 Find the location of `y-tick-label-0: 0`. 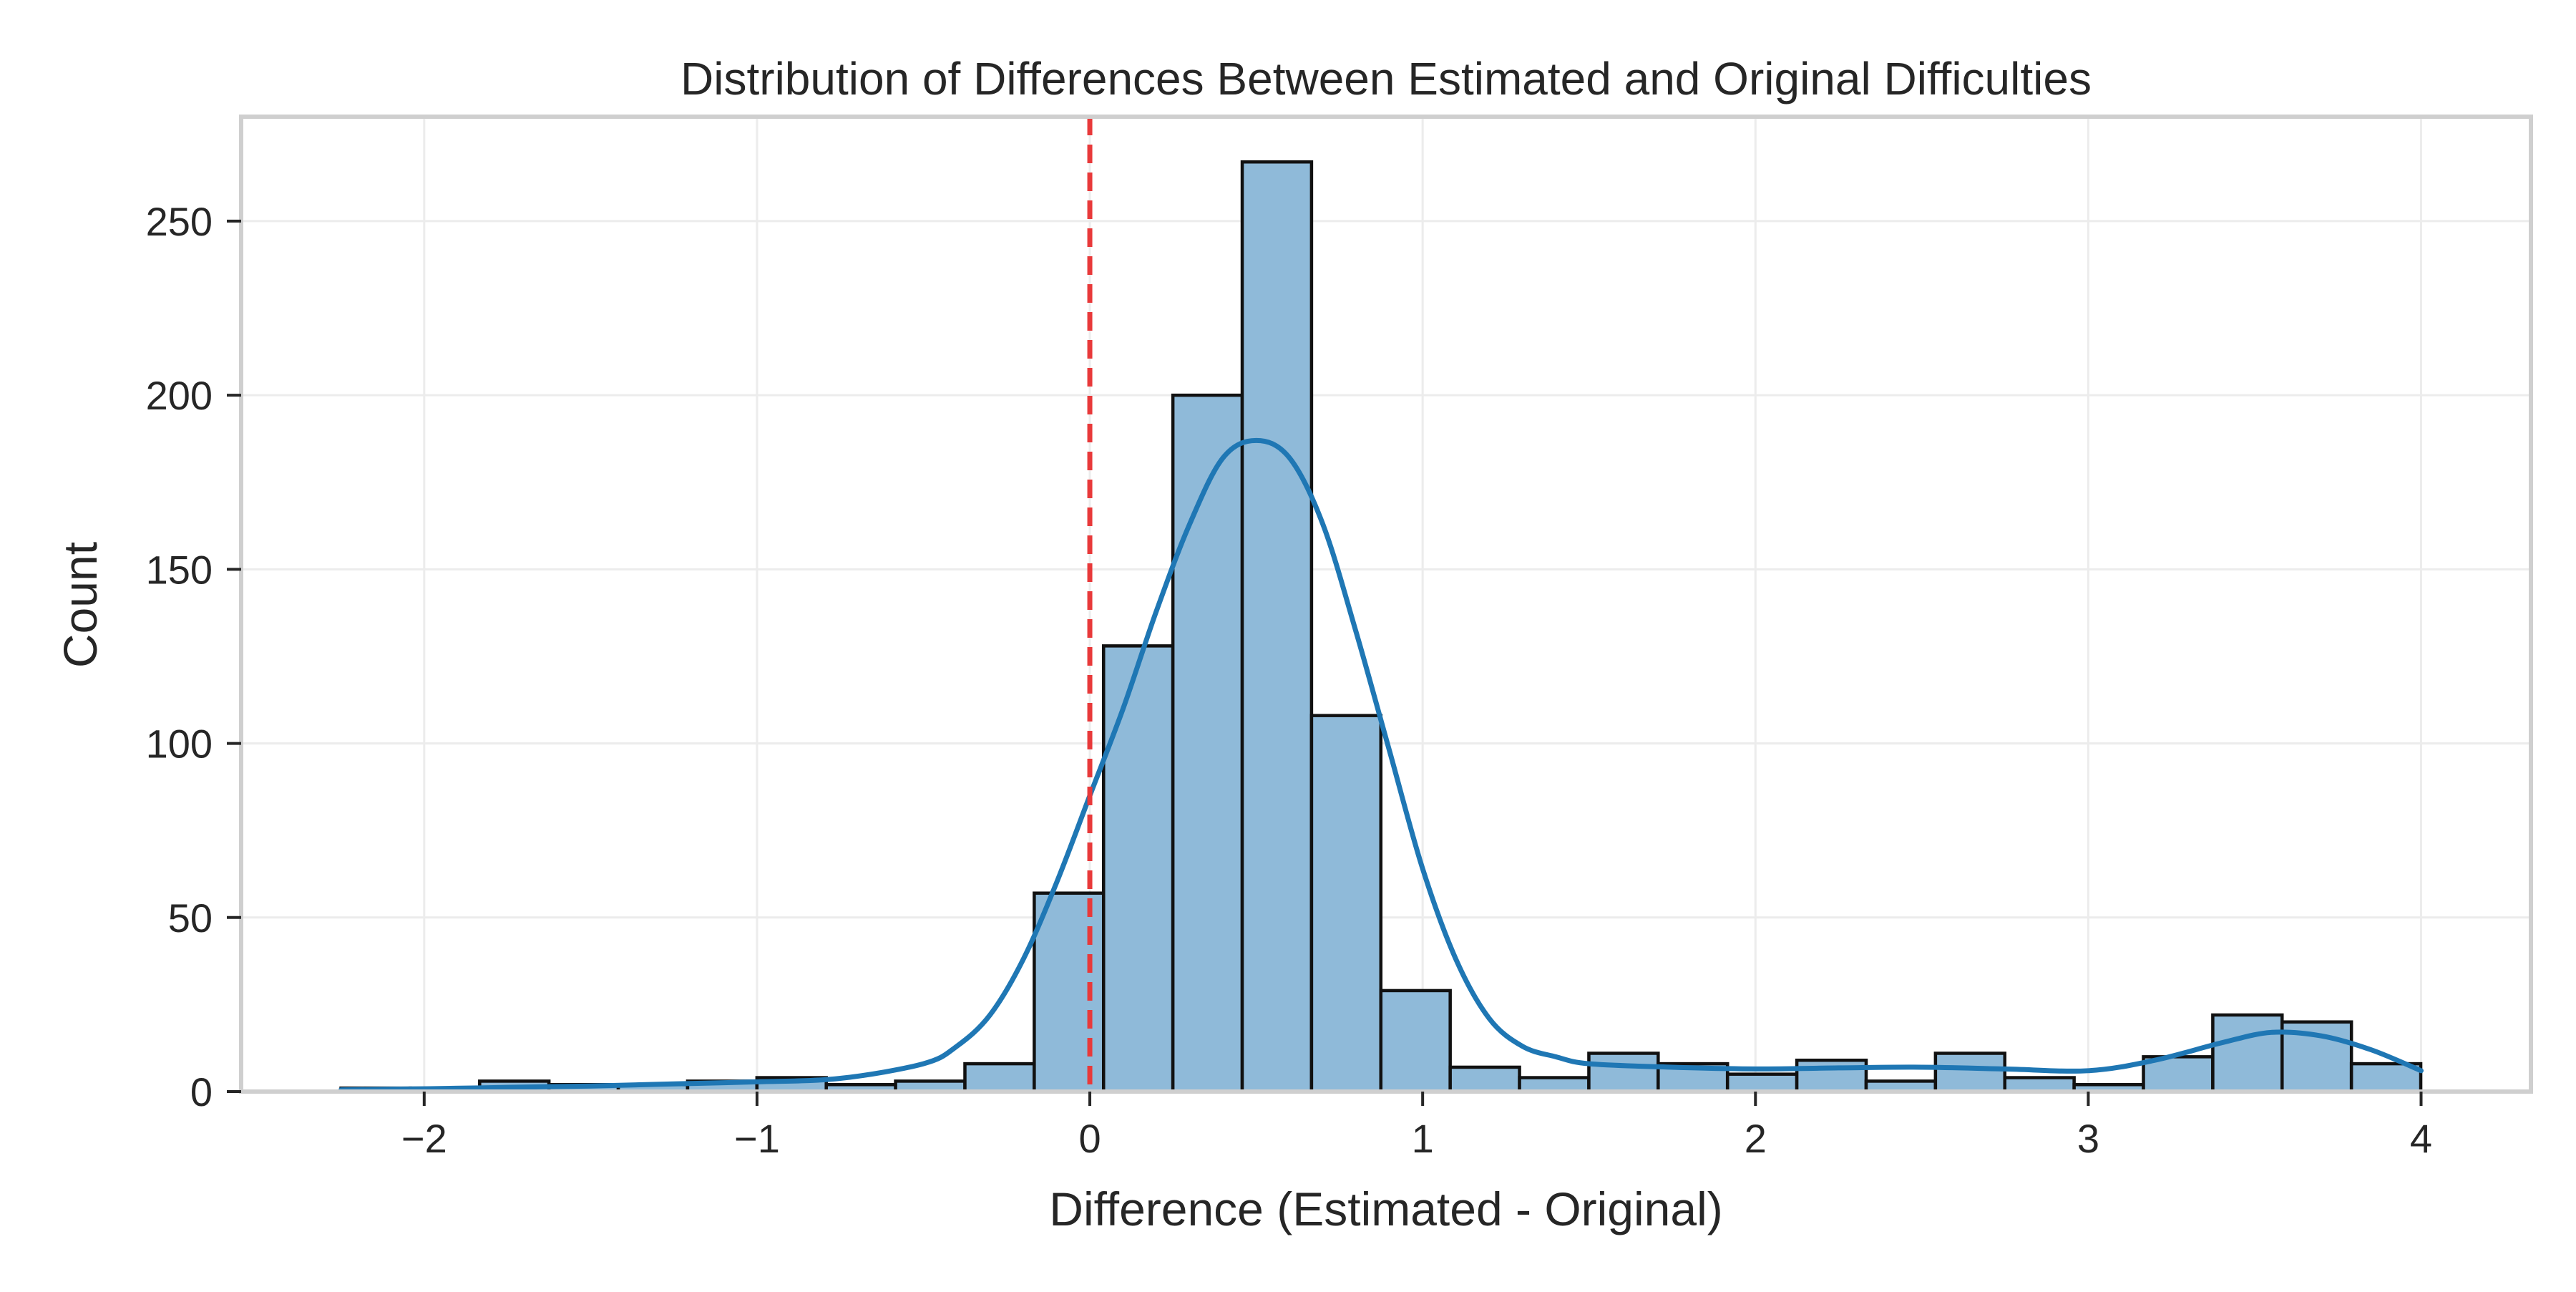

y-tick-label-0: 0 is located at coordinates (201, 1091).